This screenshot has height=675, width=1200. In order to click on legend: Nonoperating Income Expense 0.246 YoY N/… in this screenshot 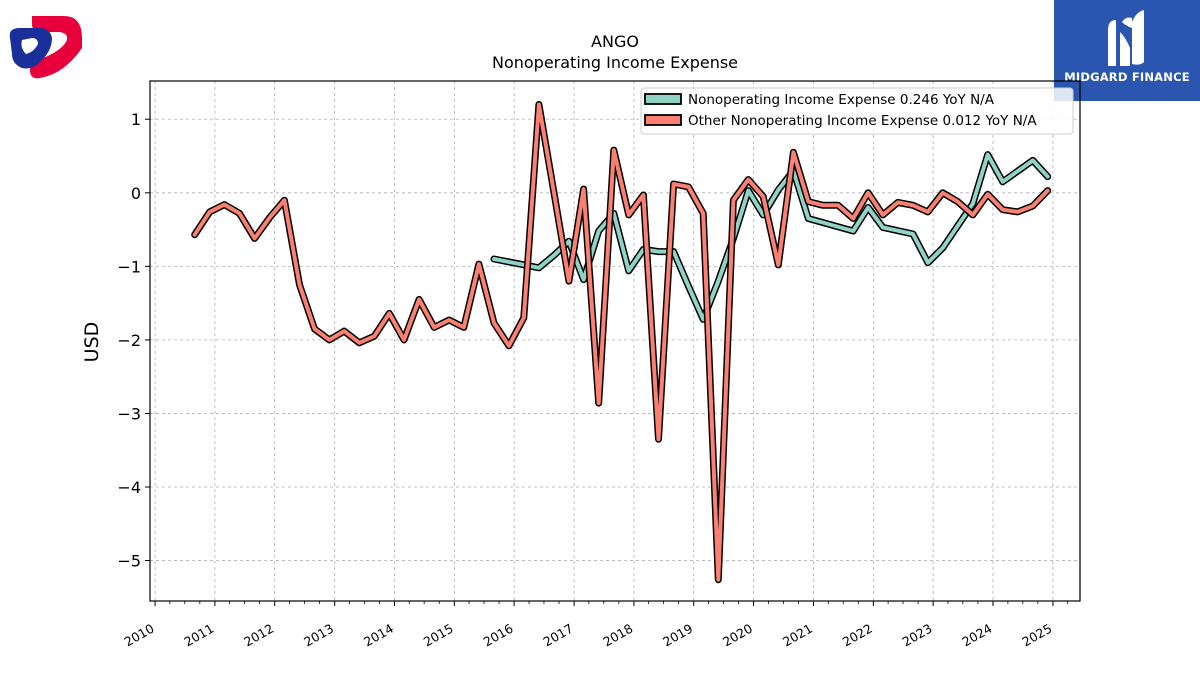, I will do `click(857, 111)`.